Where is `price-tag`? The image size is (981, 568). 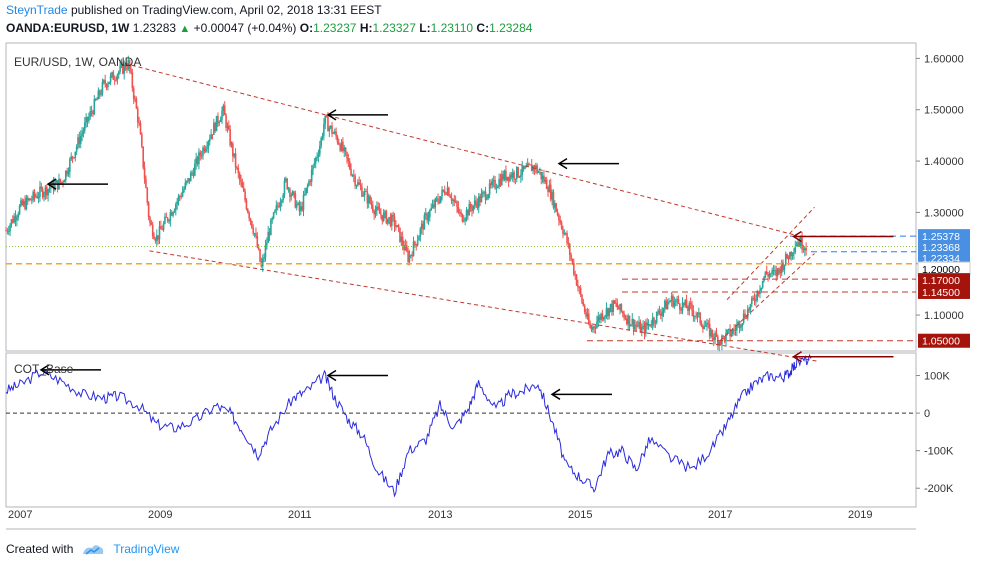 price-tag is located at coordinates (944, 291).